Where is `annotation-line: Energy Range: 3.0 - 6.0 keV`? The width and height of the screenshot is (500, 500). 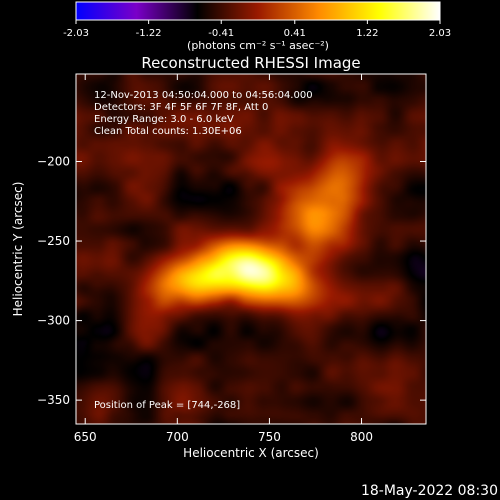
annotation-line: Energy Range: 3.0 - 6.0 keV is located at coordinates (164, 119).